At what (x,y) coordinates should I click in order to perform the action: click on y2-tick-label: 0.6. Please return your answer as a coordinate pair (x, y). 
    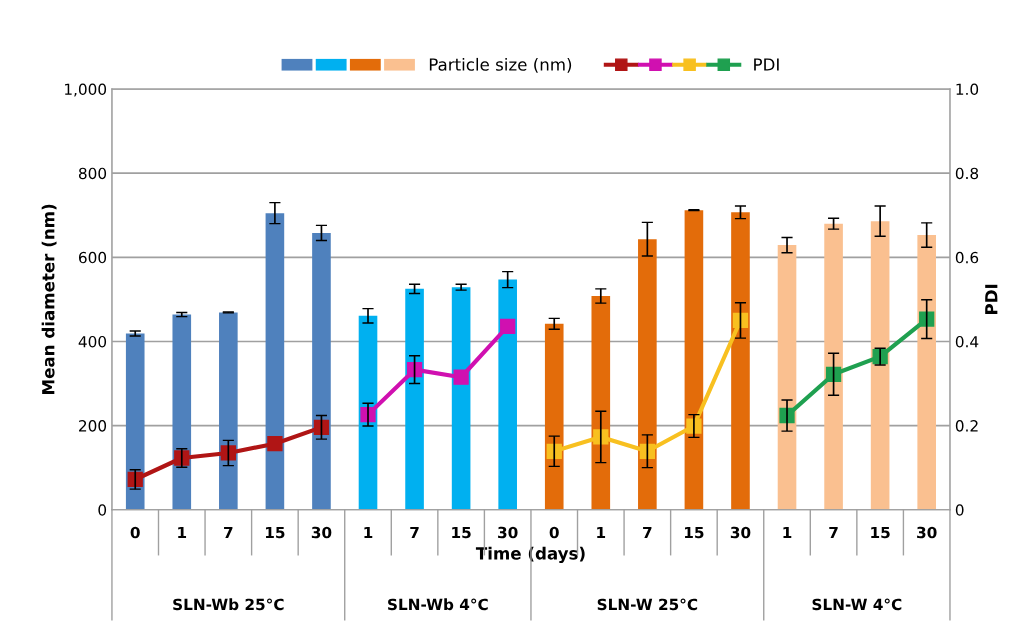
    Looking at the image, I should click on (967, 257).